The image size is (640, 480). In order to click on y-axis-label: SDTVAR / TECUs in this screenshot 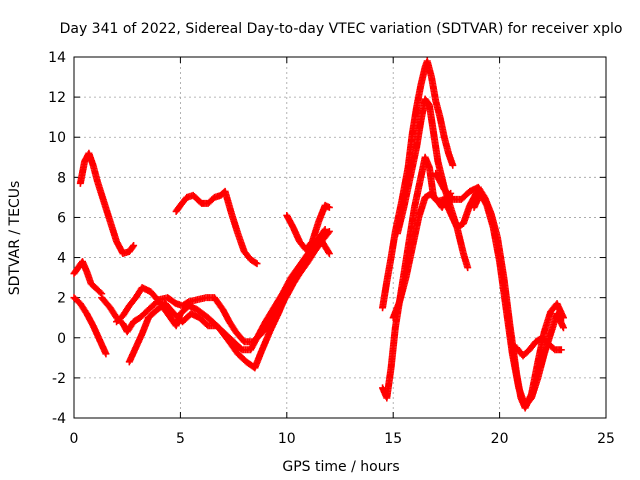, I will do `click(15, 238)`.